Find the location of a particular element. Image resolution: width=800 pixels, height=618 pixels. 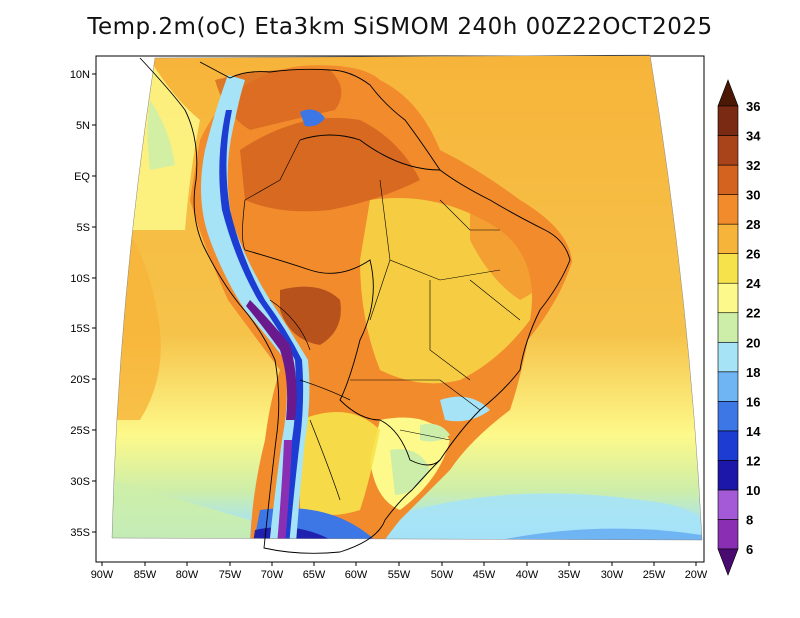

colorbar-label: 32 is located at coordinates (753, 165).